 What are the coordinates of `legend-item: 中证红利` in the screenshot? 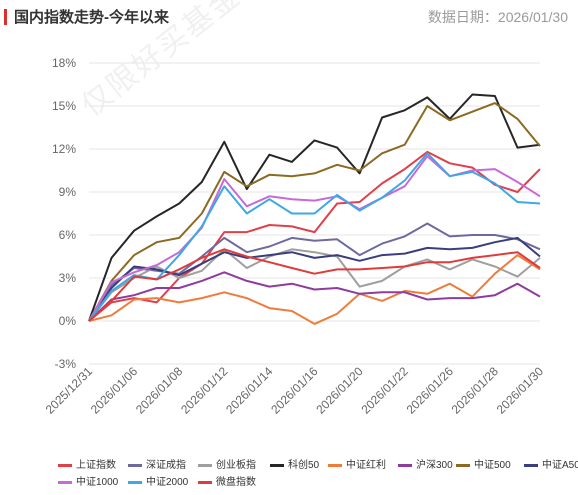 It's located at (357, 463).